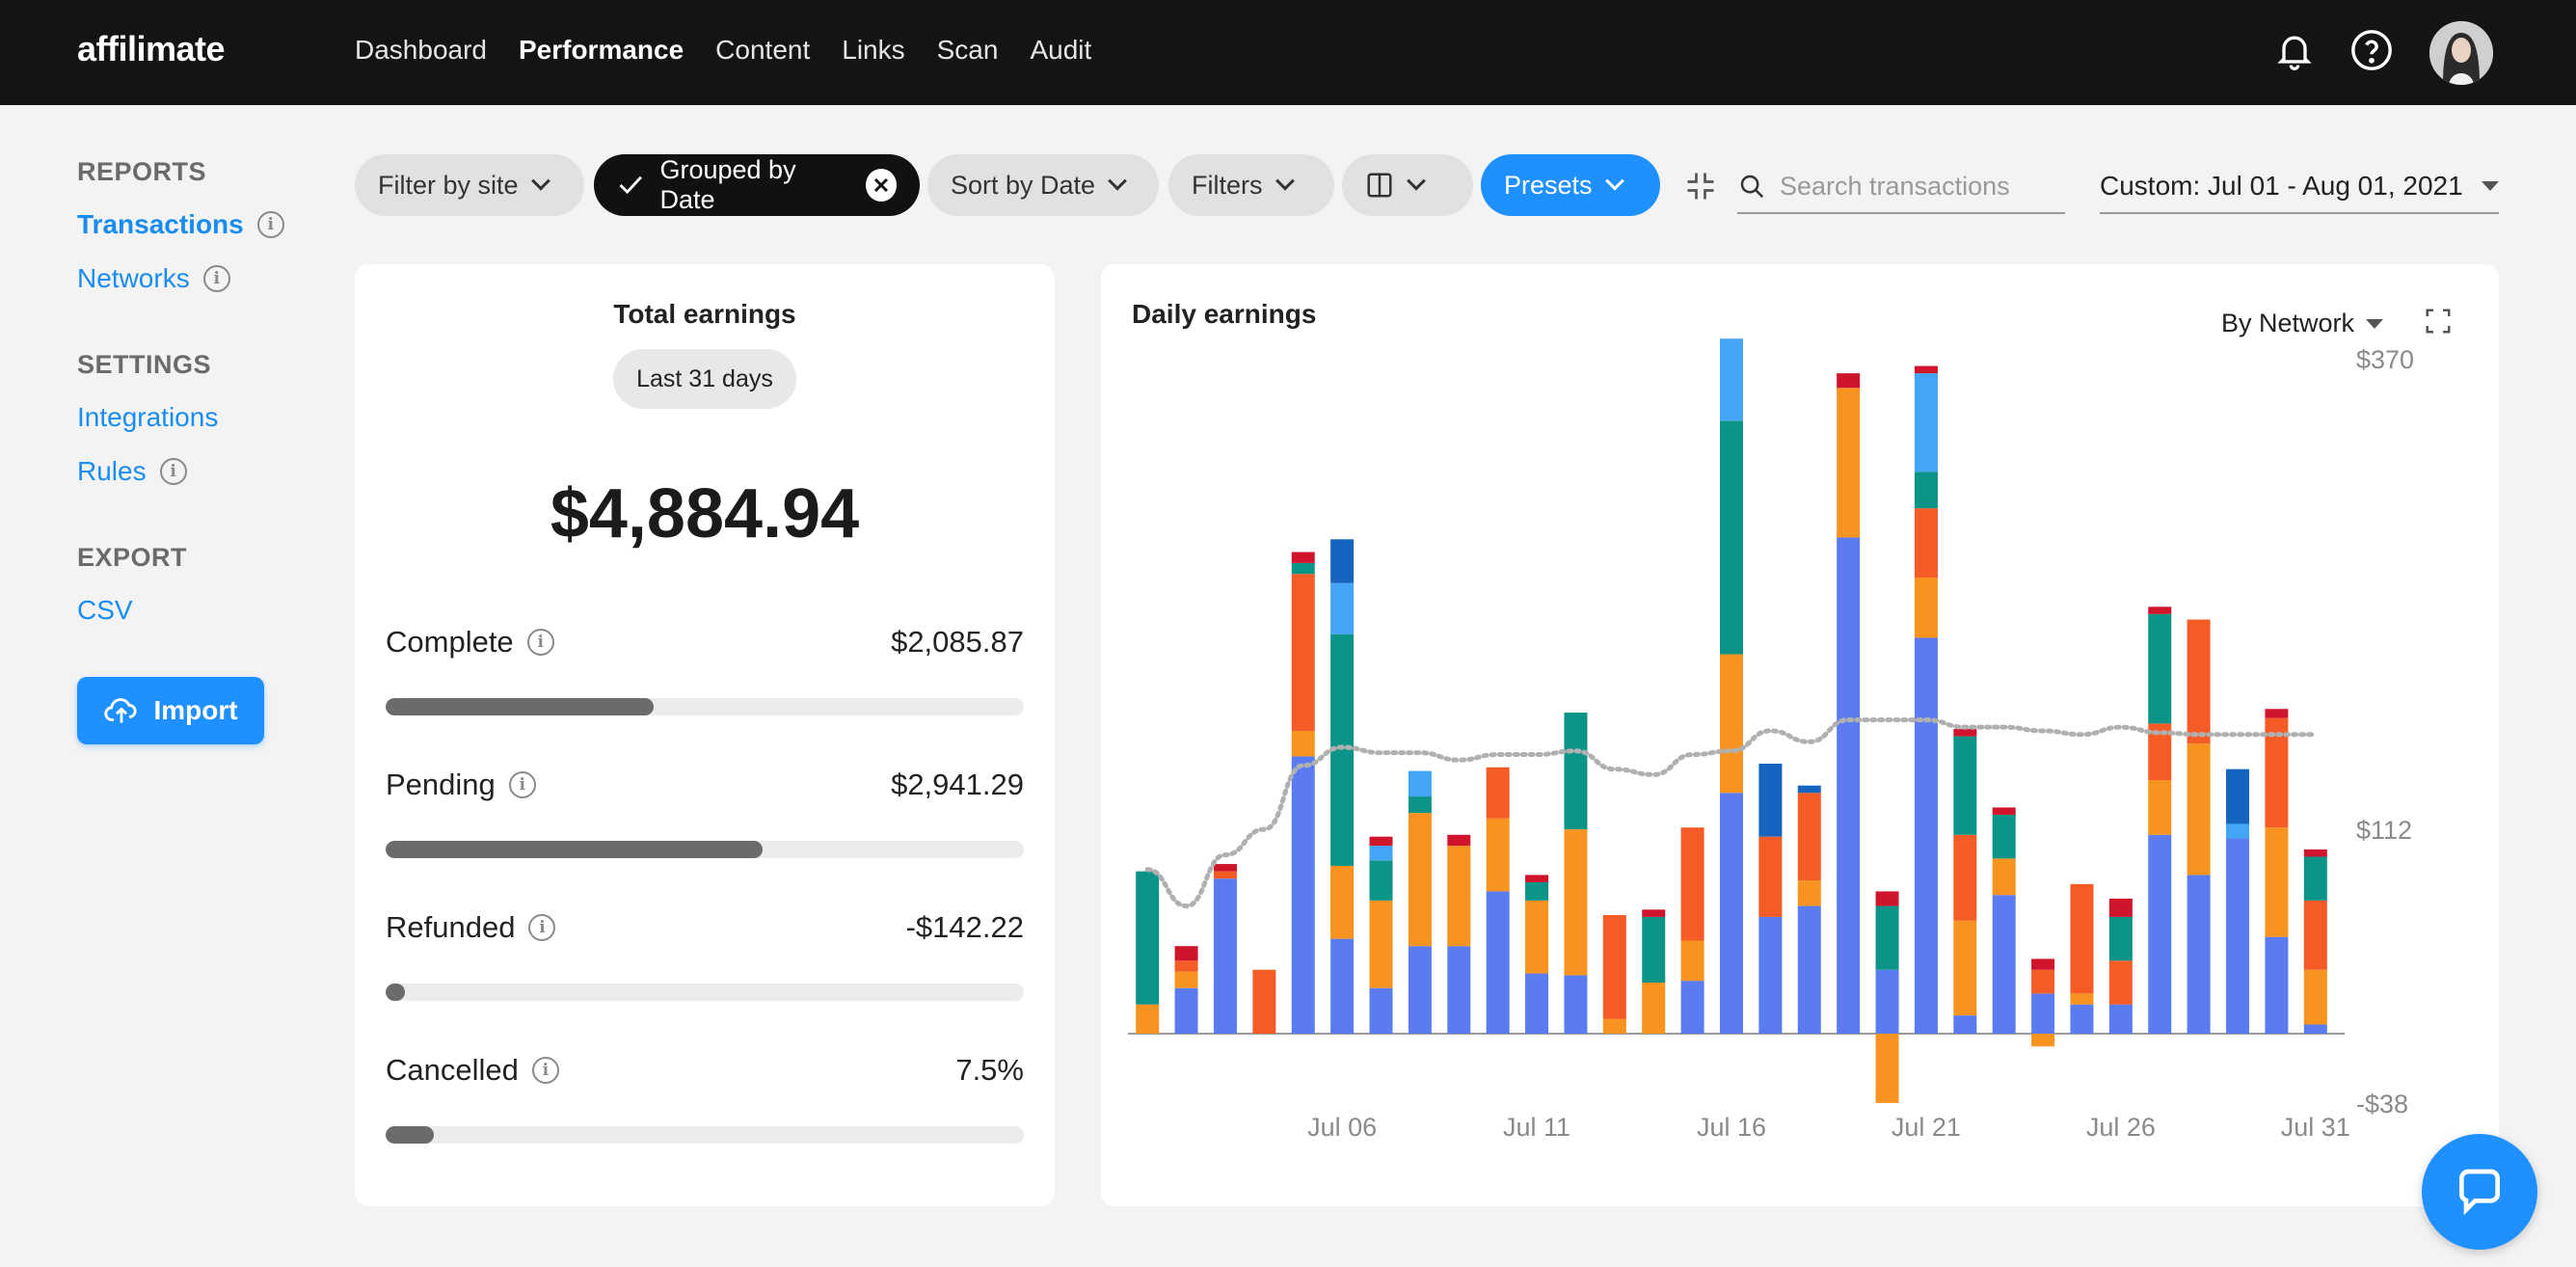  Describe the element at coordinates (2315, 878) in the screenshot. I see `bar-segment-31-teal` at that location.